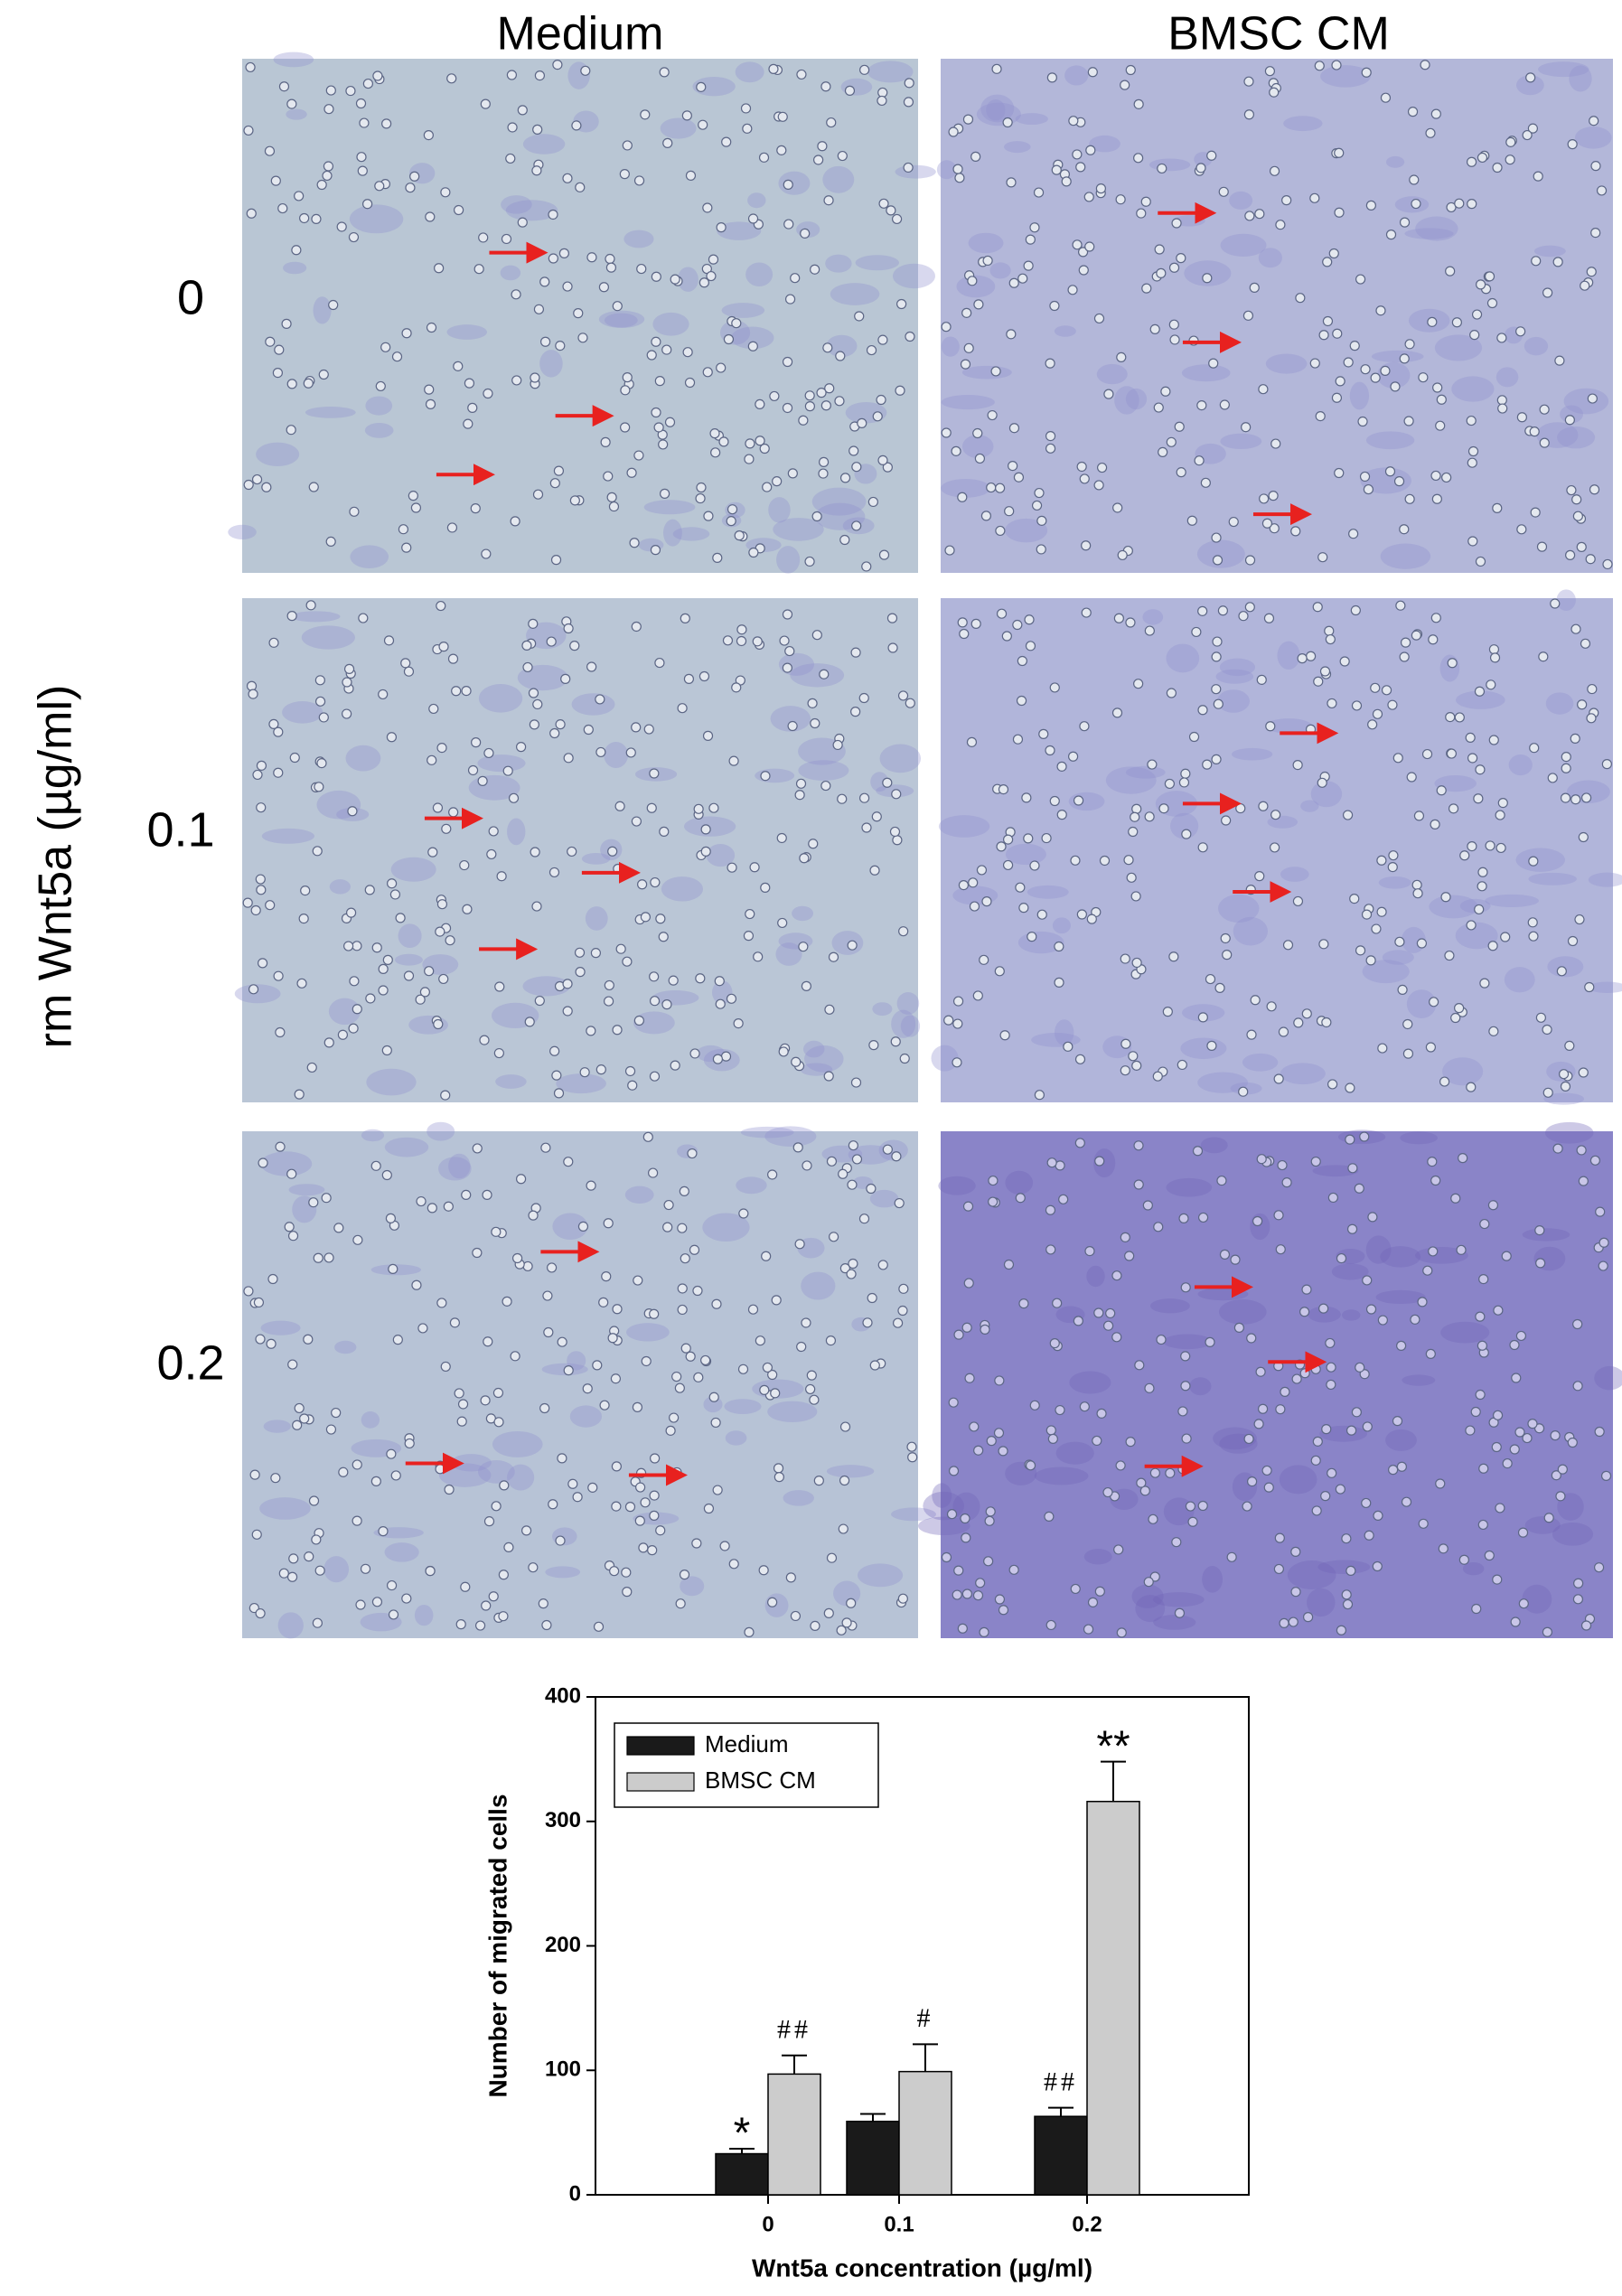 The height and width of the screenshot is (2296, 1622). I want to click on x-tick-label: 0.1, so click(899, 2224).